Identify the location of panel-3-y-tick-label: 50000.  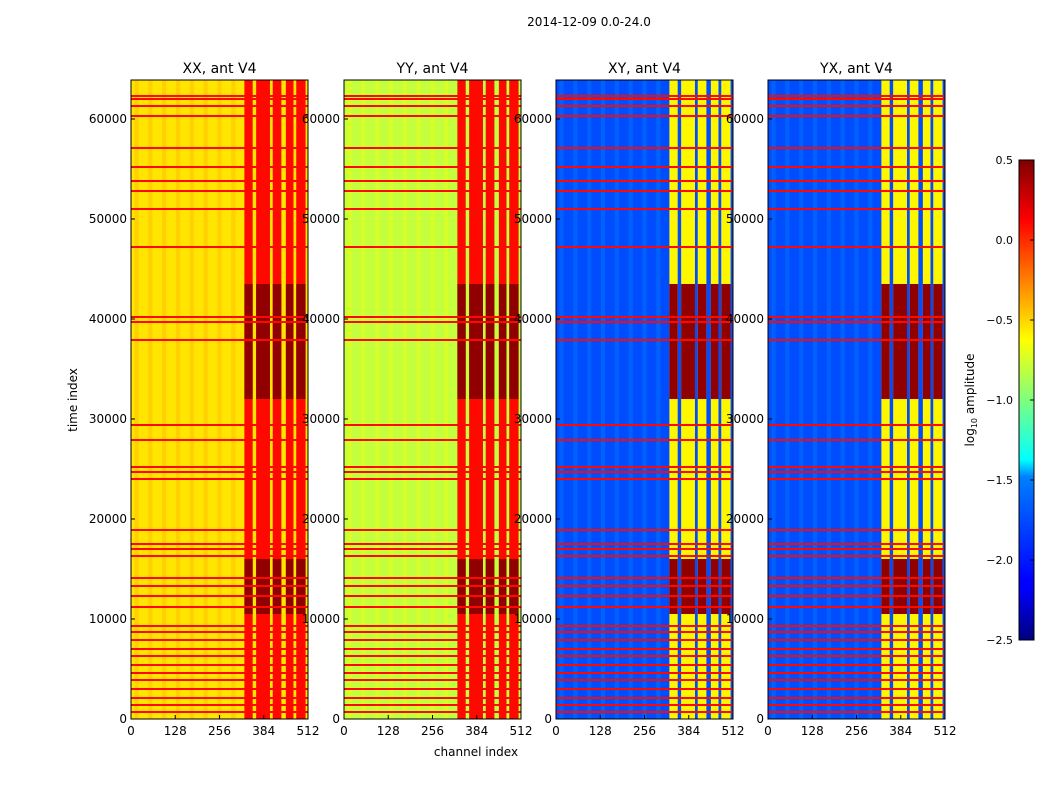
(745, 219).